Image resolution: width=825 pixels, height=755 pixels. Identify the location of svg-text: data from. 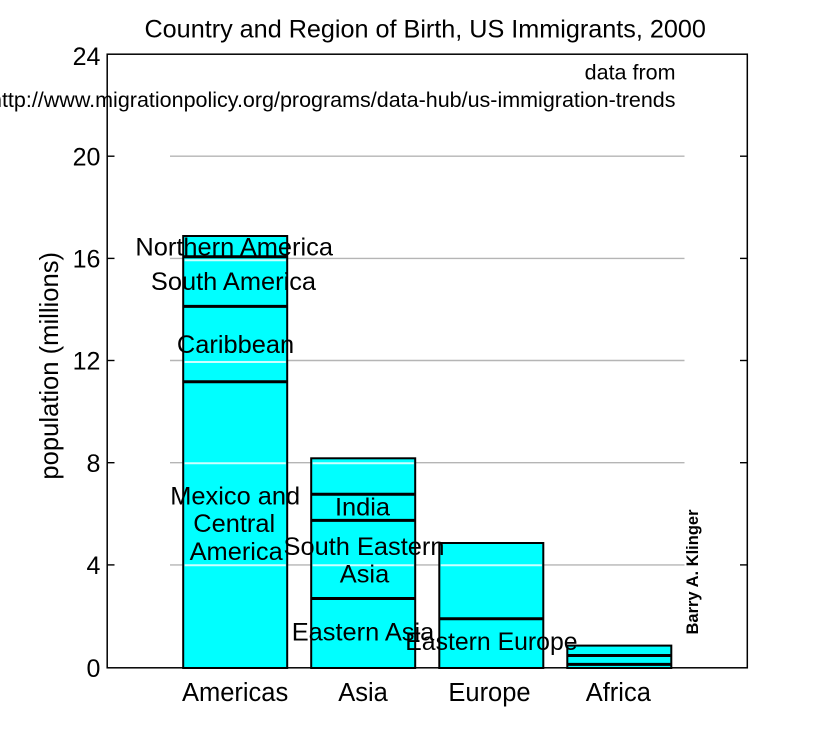
(630, 72).